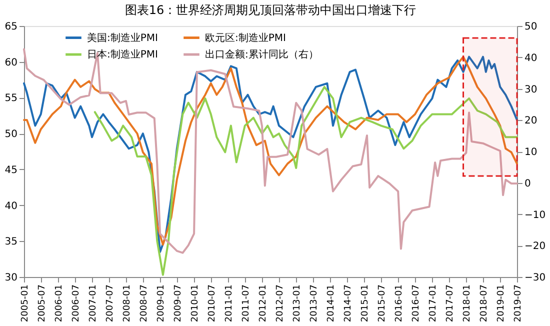  Describe the element at coordinates (365, 303) in the screenshot. I see `x-tick-label: 2015-01` at that location.